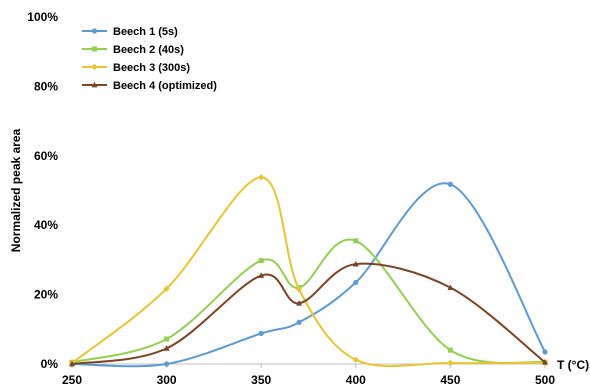 Image resolution: width=590 pixels, height=388 pixels. I want to click on legend-label: Beech 4 (optimized), so click(165, 86).